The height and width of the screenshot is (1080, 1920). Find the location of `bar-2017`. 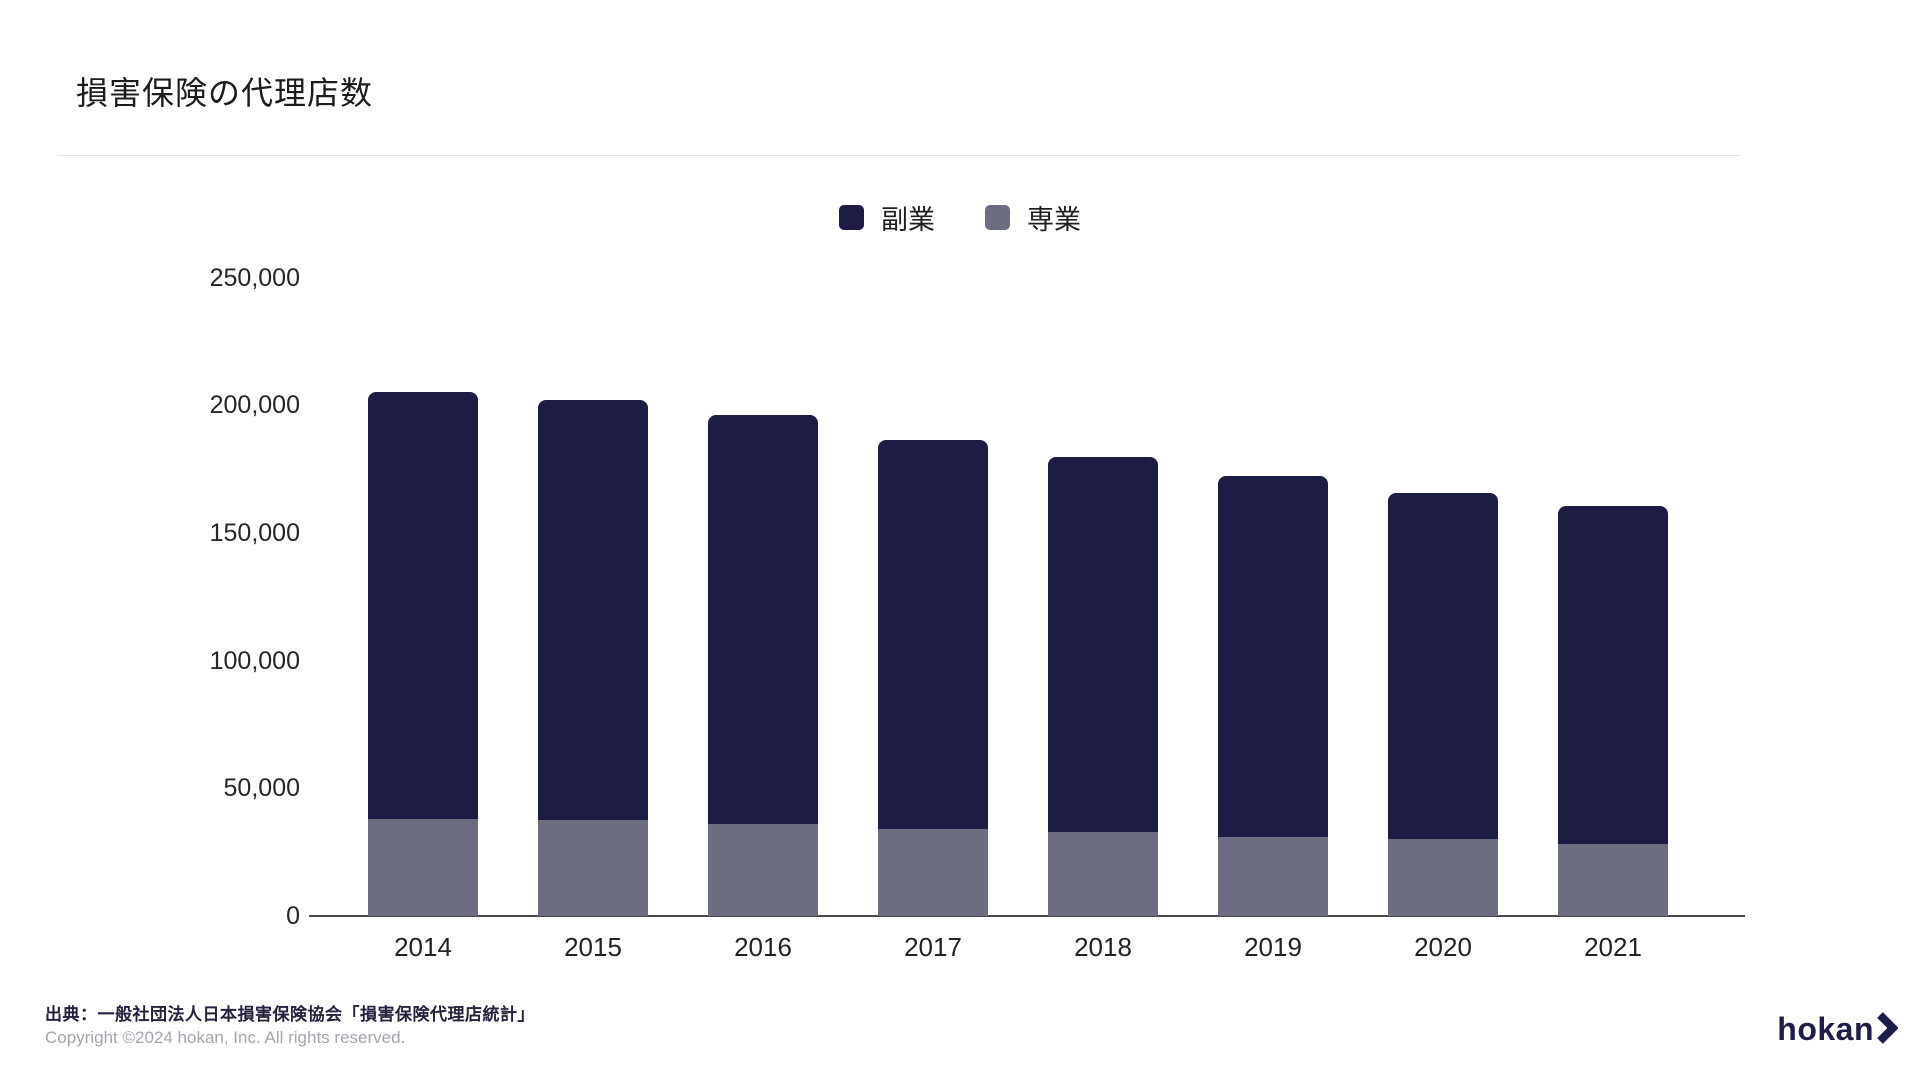

bar-2017 is located at coordinates (933, 678).